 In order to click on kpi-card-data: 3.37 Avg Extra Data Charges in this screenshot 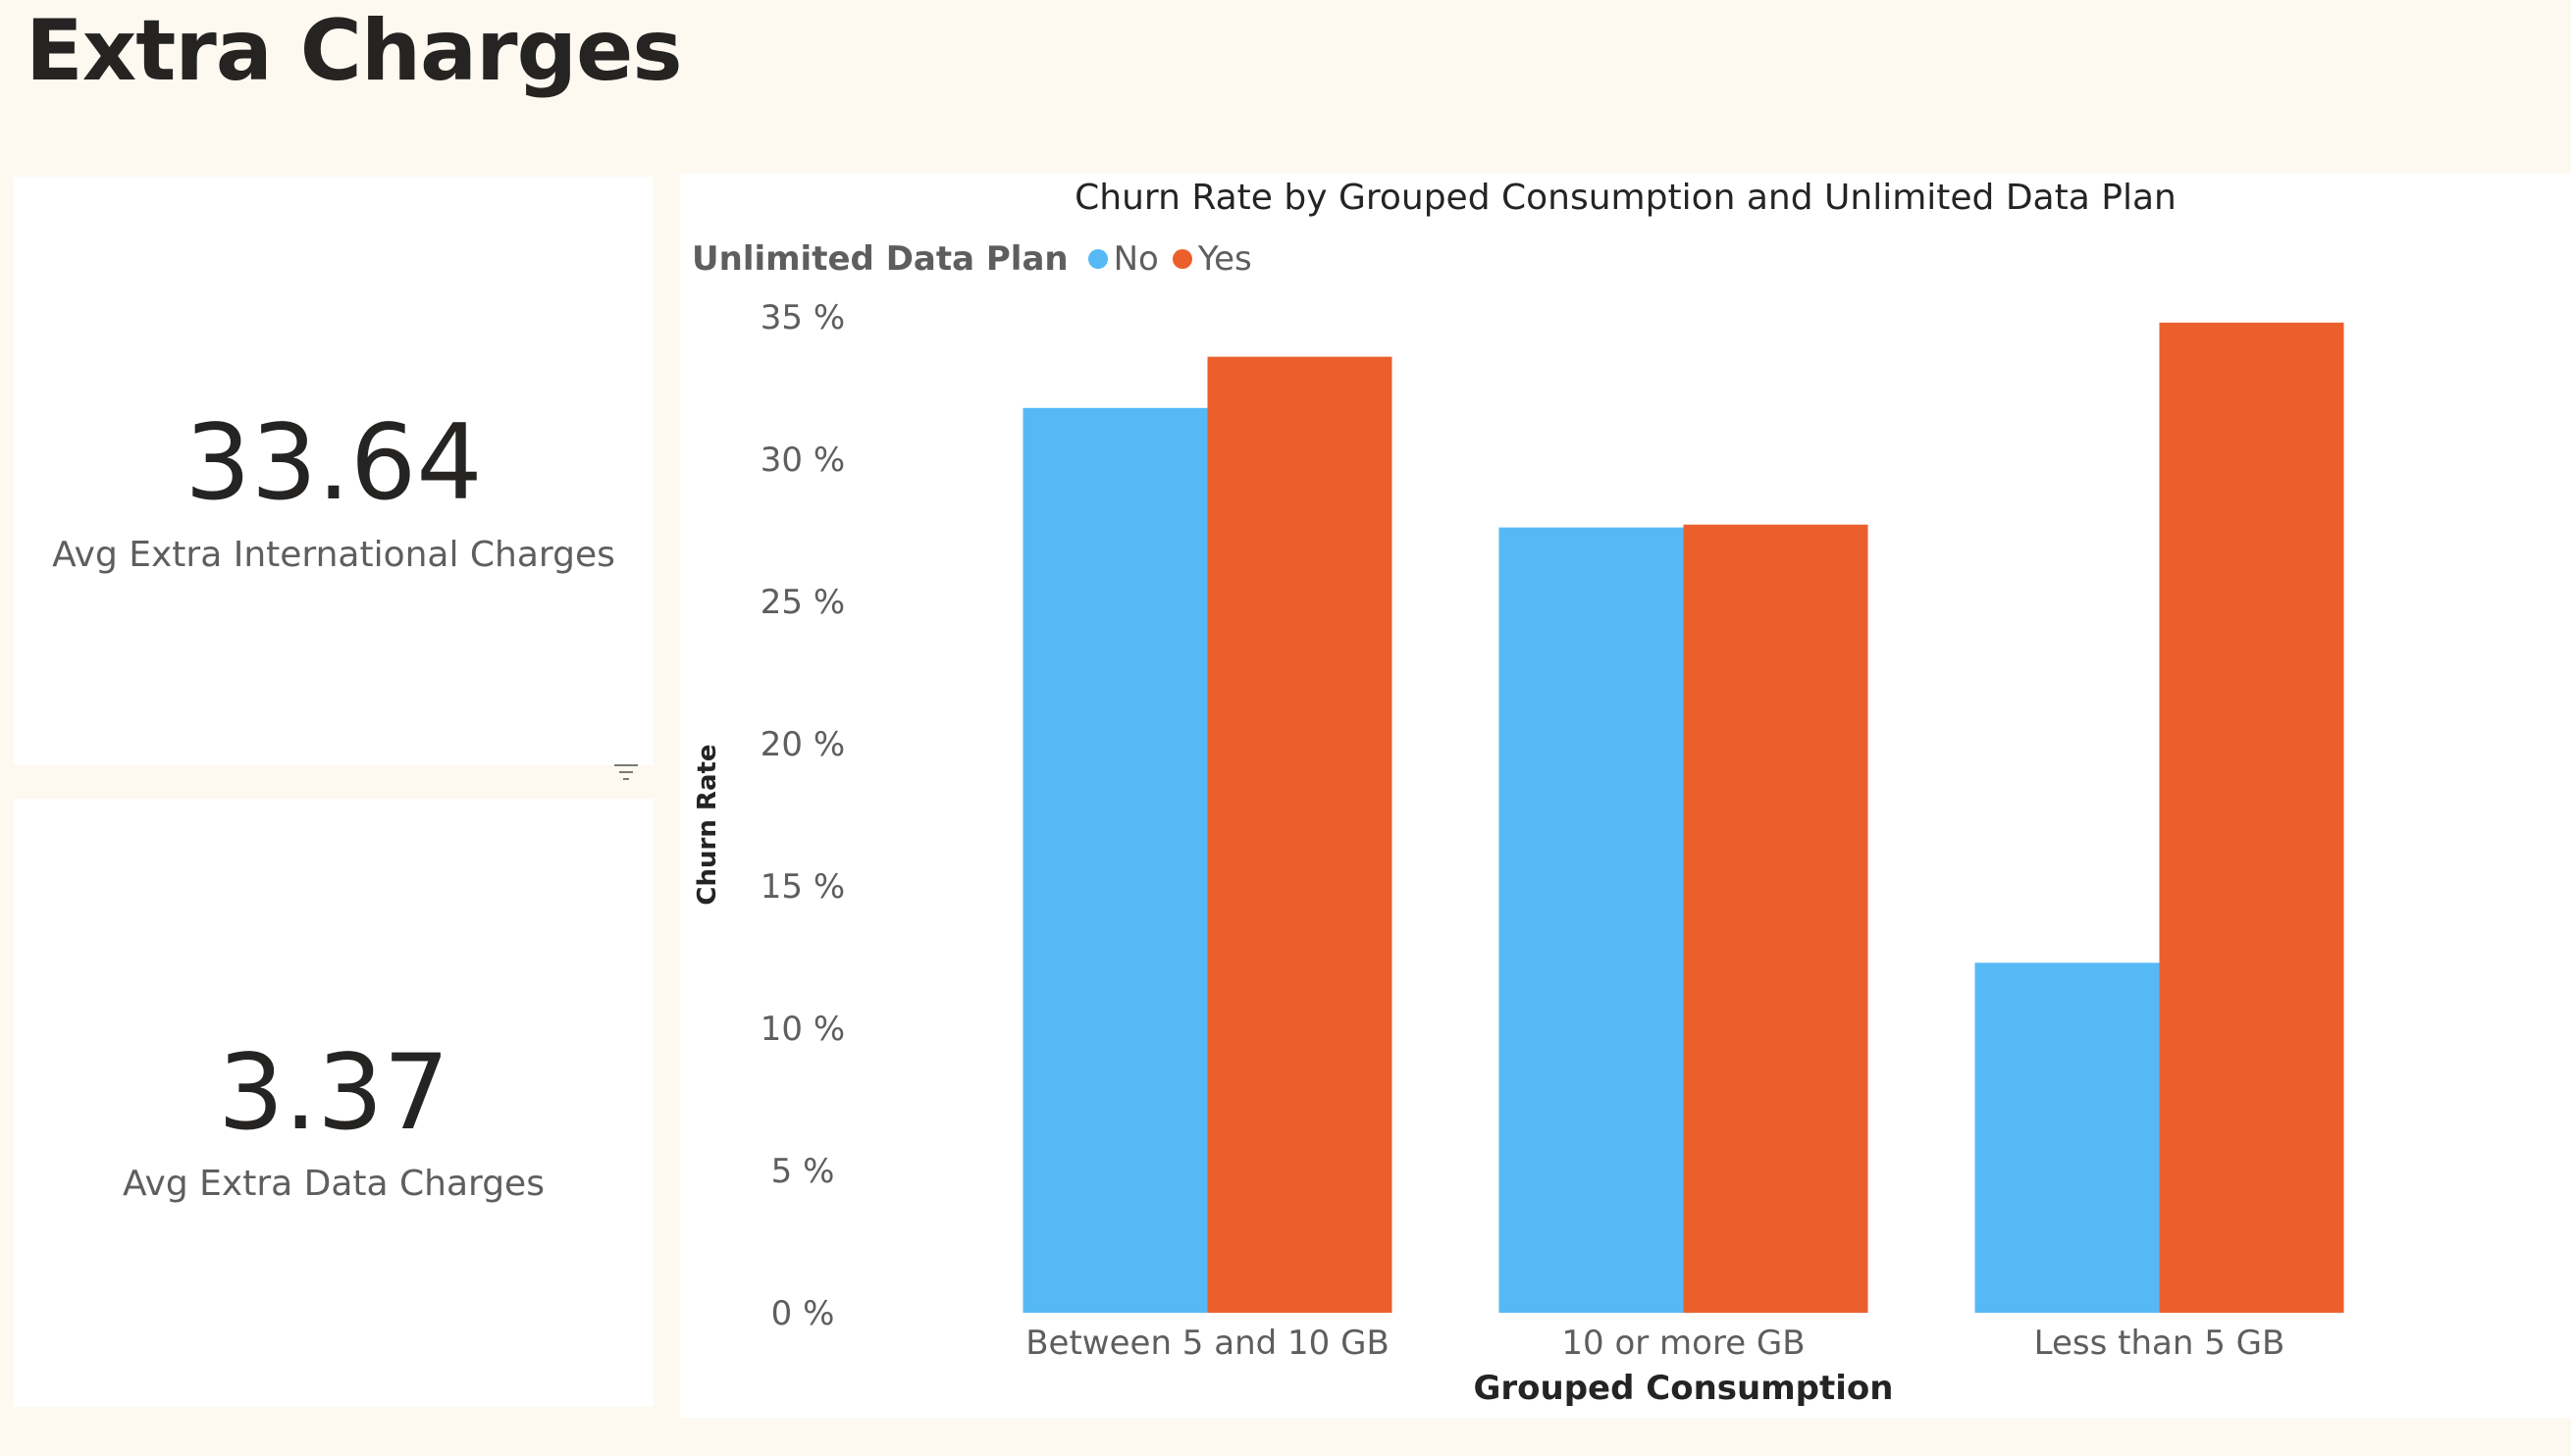, I will do `click(334, 1103)`.